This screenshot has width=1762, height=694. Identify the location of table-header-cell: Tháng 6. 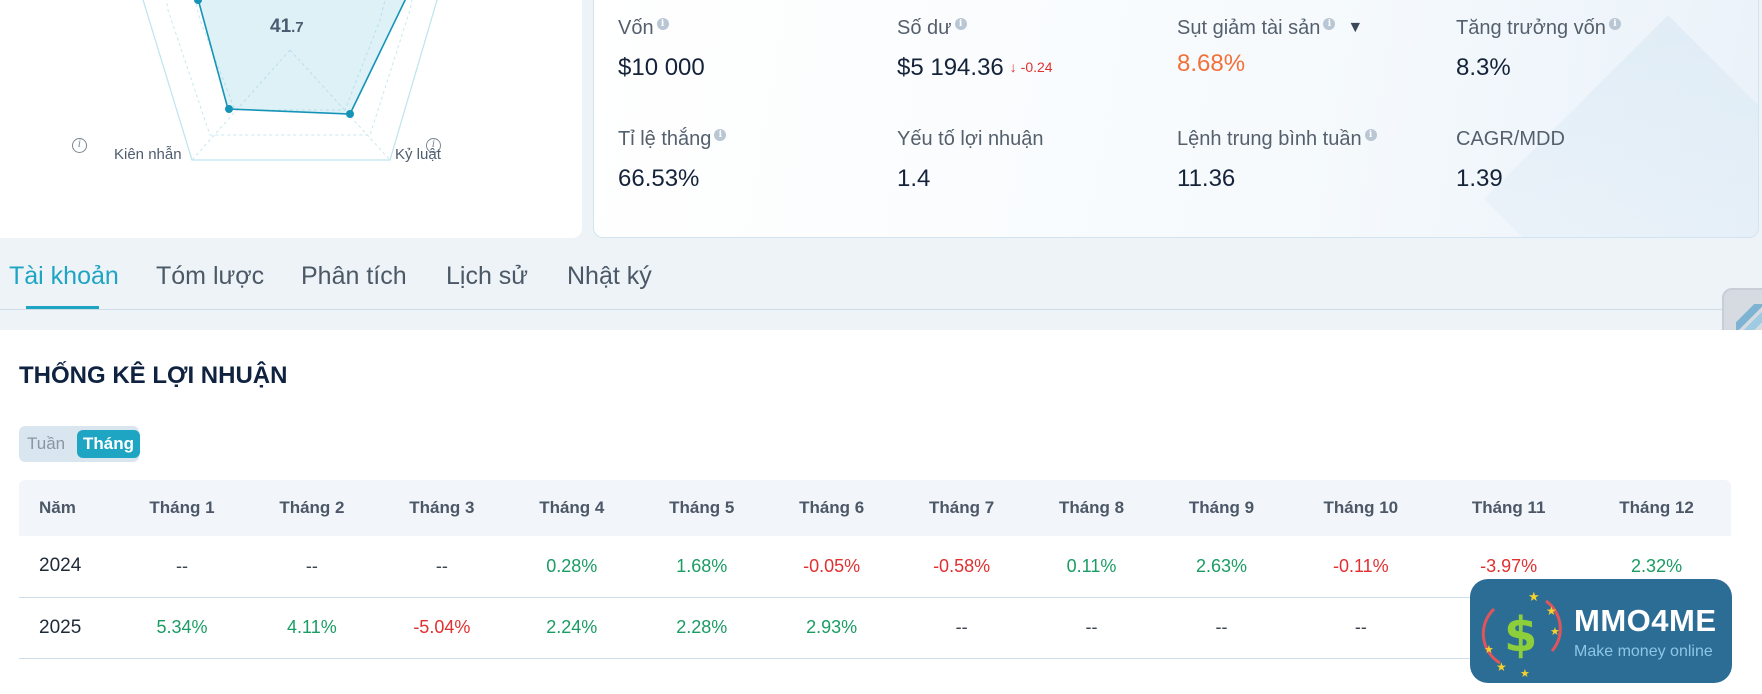
(831, 508).